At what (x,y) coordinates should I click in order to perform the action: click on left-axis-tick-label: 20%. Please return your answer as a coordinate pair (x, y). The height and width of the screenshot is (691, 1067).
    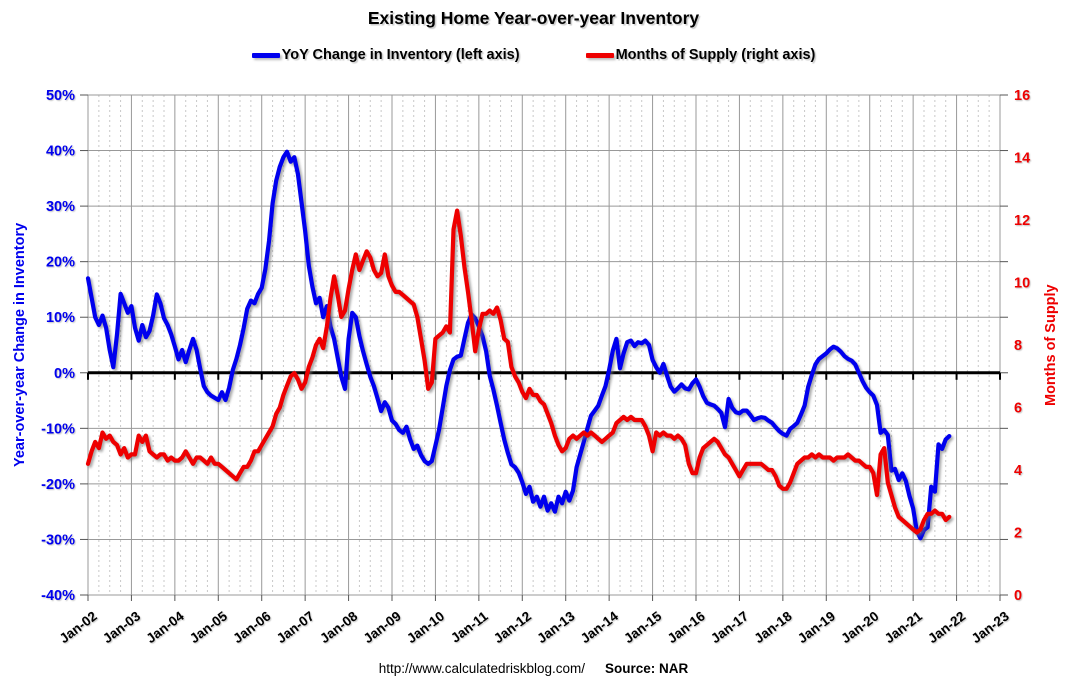
    Looking at the image, I should click on (60, 263).